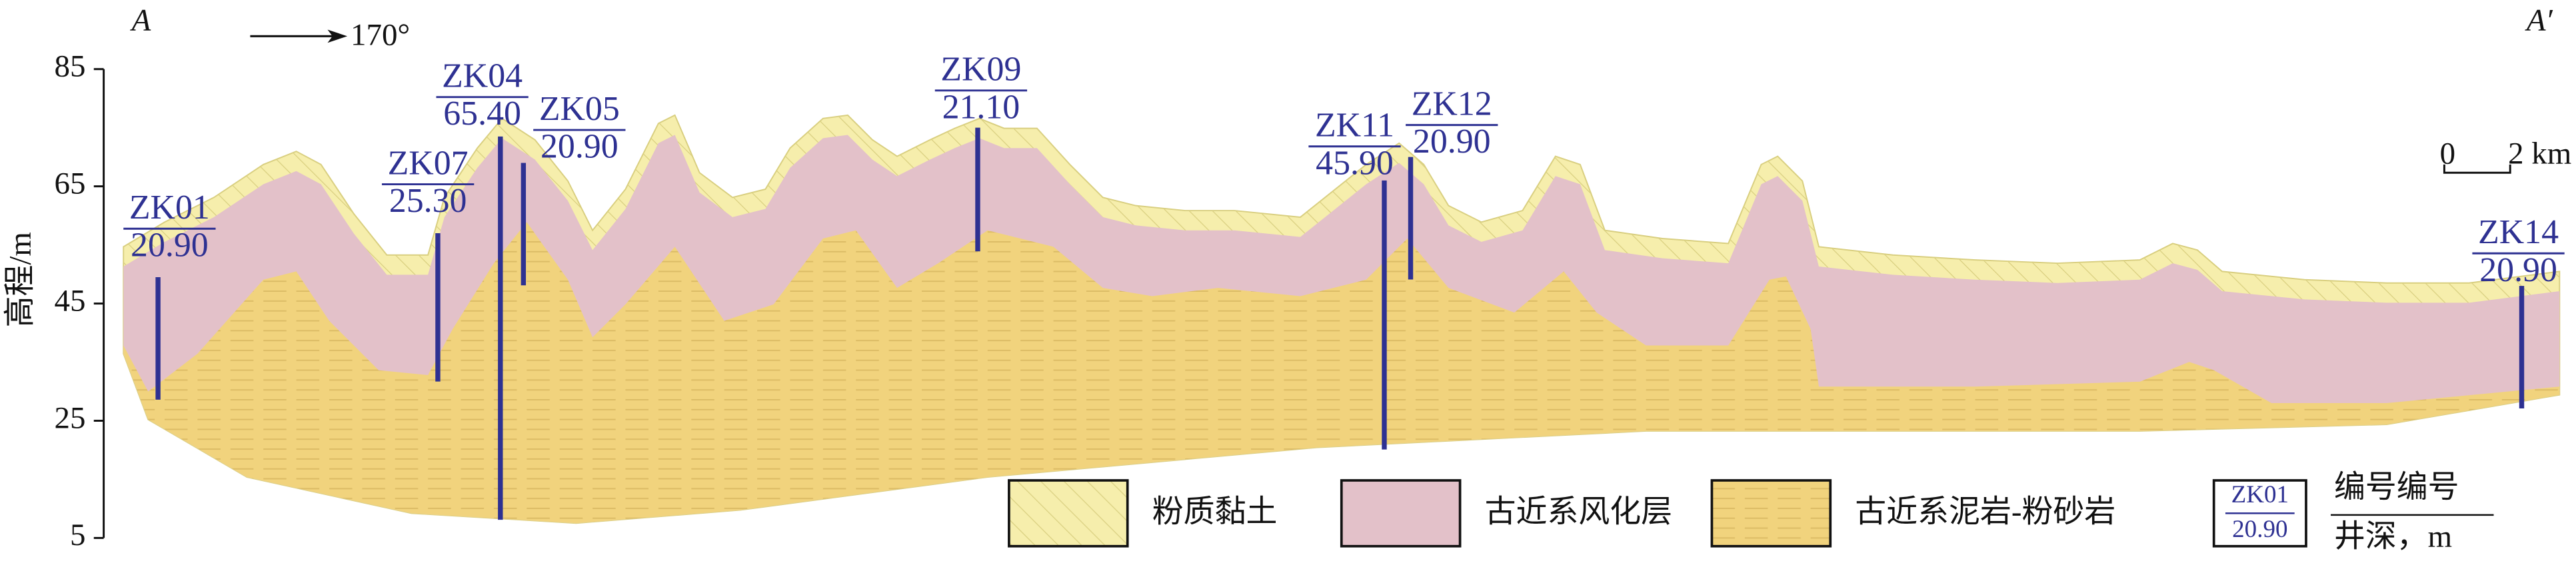  Describe the element at coordinates (141, 20) in the screenshot. I see `section-start: A` at that location.